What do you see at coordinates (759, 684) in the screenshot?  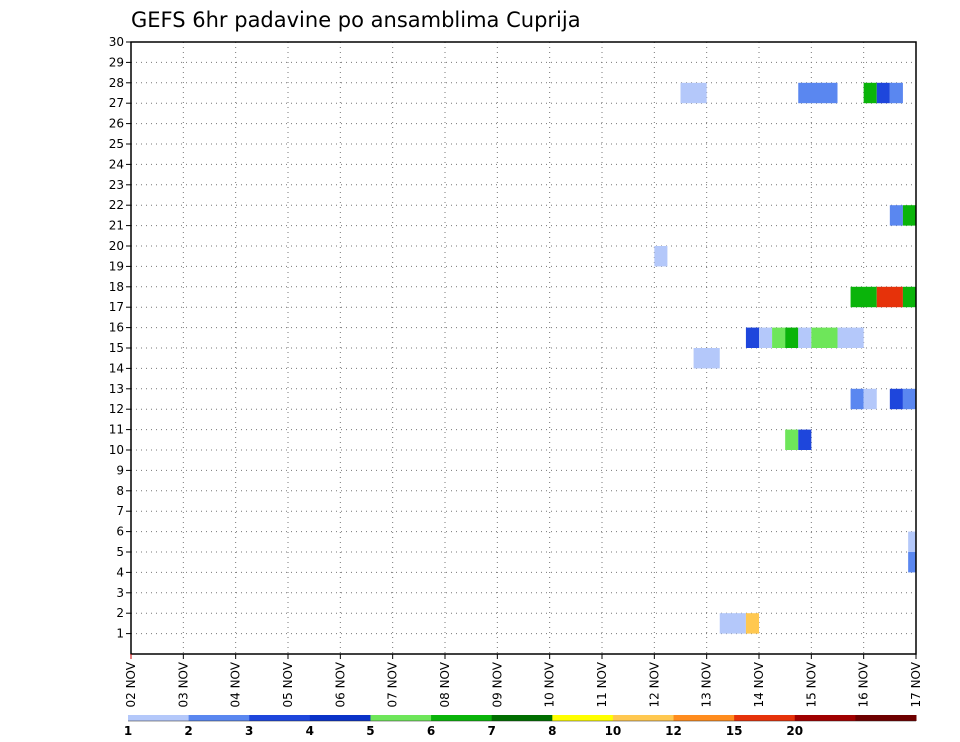 I see `x-tick-label: 14 NOV` at bounding box center [759, 684].